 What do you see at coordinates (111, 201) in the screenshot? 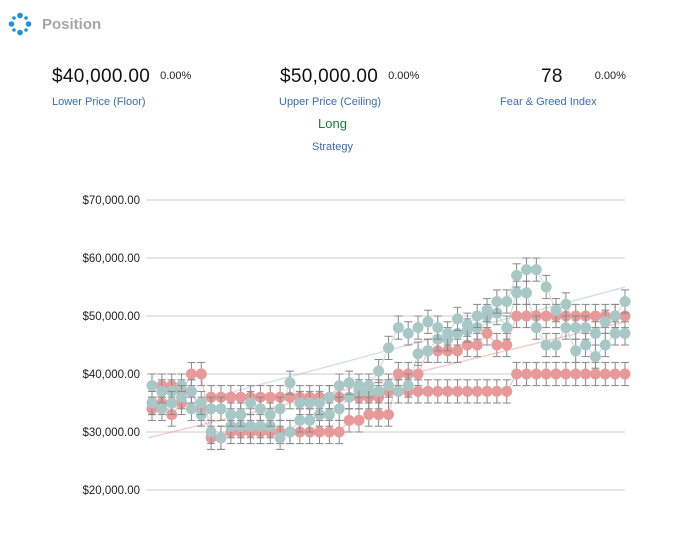
I see `y-tick-label: $70,000.00` at bounding box center [111, 201].